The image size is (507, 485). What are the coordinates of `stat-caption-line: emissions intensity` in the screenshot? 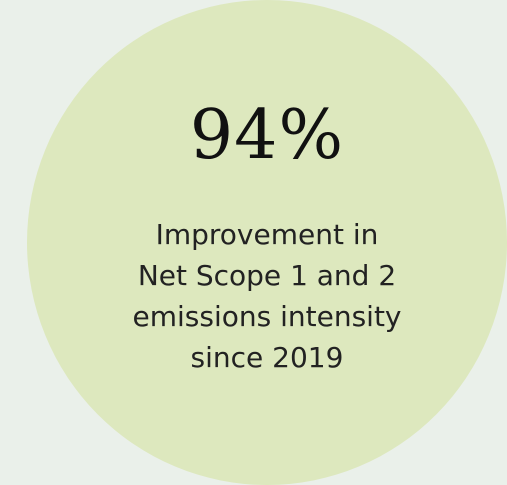 It's located at (267, 316).